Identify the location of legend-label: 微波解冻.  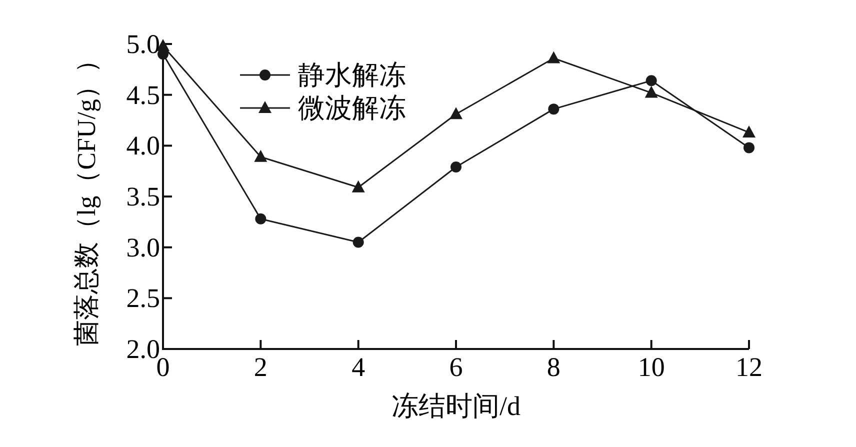
(352, 108).